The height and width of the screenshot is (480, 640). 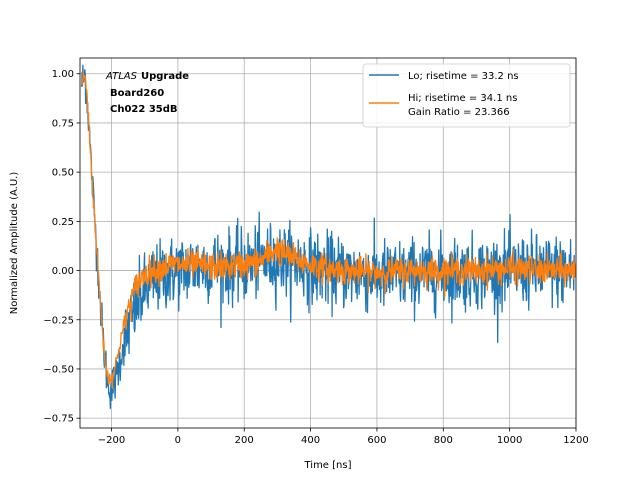 I want to click on x-tick-label: 400, so click(x=310, y=440).